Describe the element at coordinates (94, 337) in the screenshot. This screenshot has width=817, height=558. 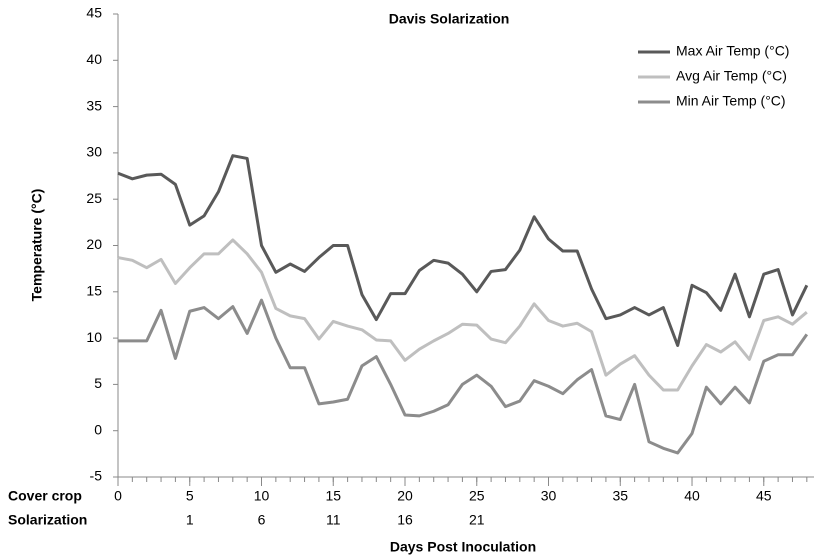
I see `y-tick-label: 10` at that location.